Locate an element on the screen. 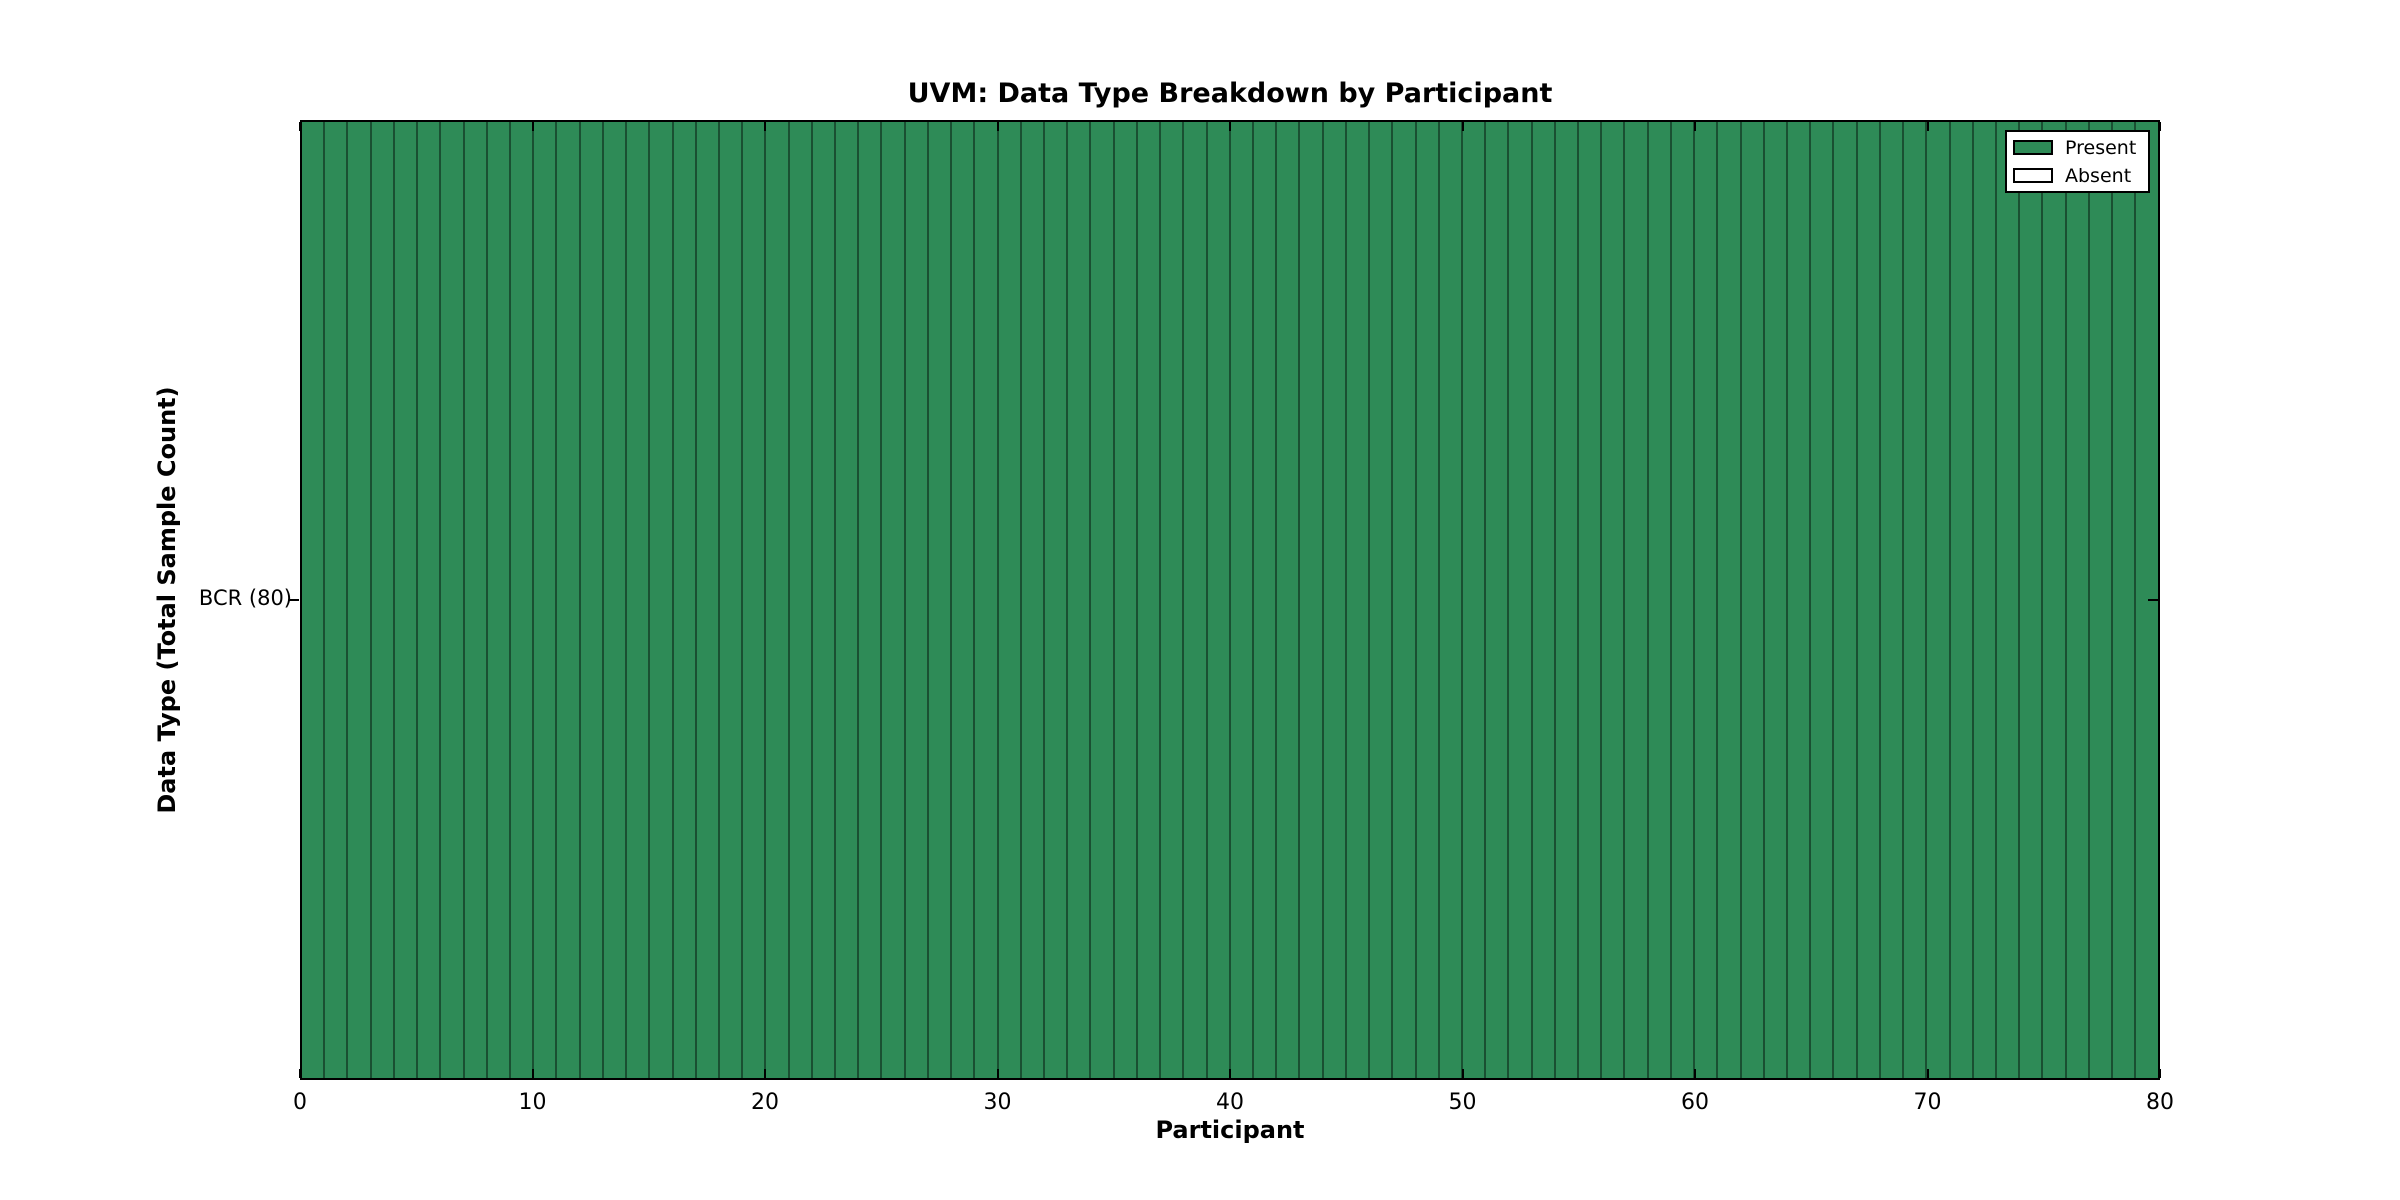  legend: Present Absent is located at coordinates (2077, 161).